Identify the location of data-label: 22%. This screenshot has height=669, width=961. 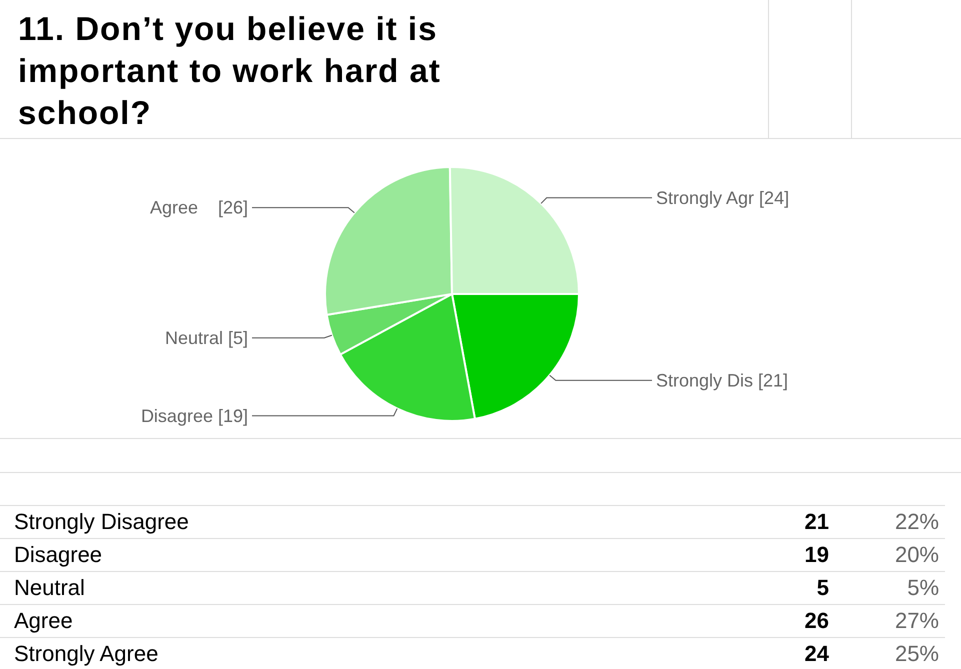
(916, 522).